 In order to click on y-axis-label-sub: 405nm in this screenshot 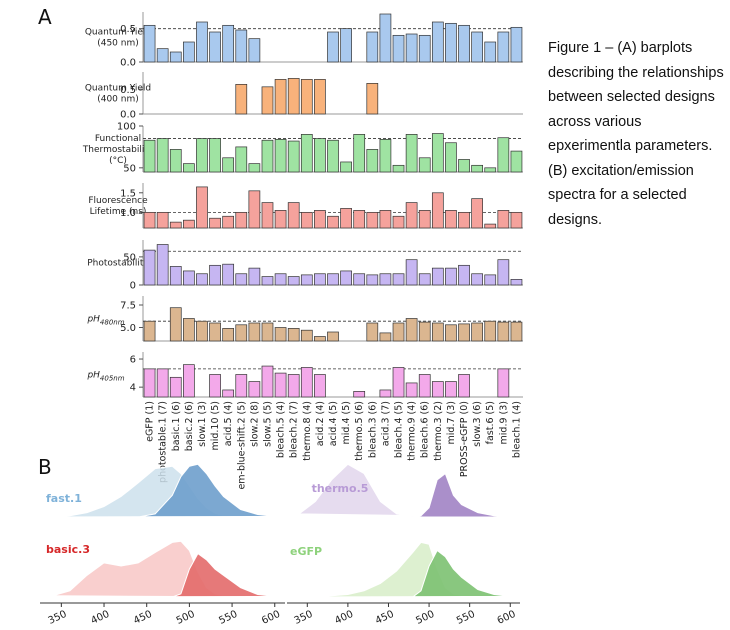, I will do `click(112, 379)`.